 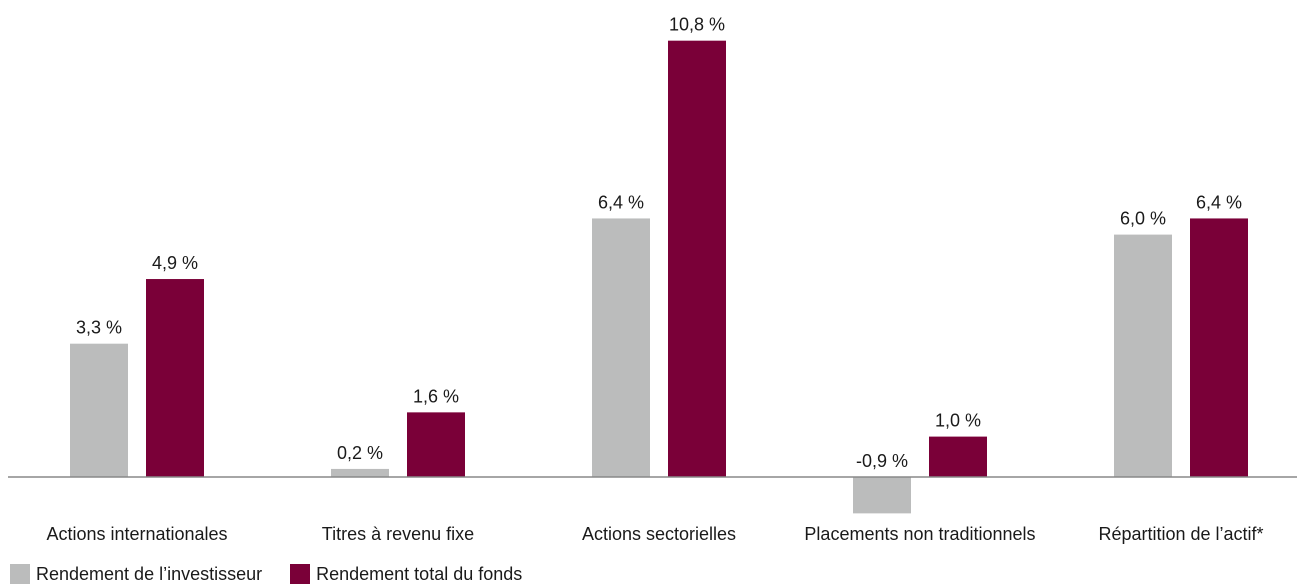 What do you see at coordinates (360, 453) in the screenshot?
I see `value-label-investor-1: 0,2 %` at bounding box center [360, 453].